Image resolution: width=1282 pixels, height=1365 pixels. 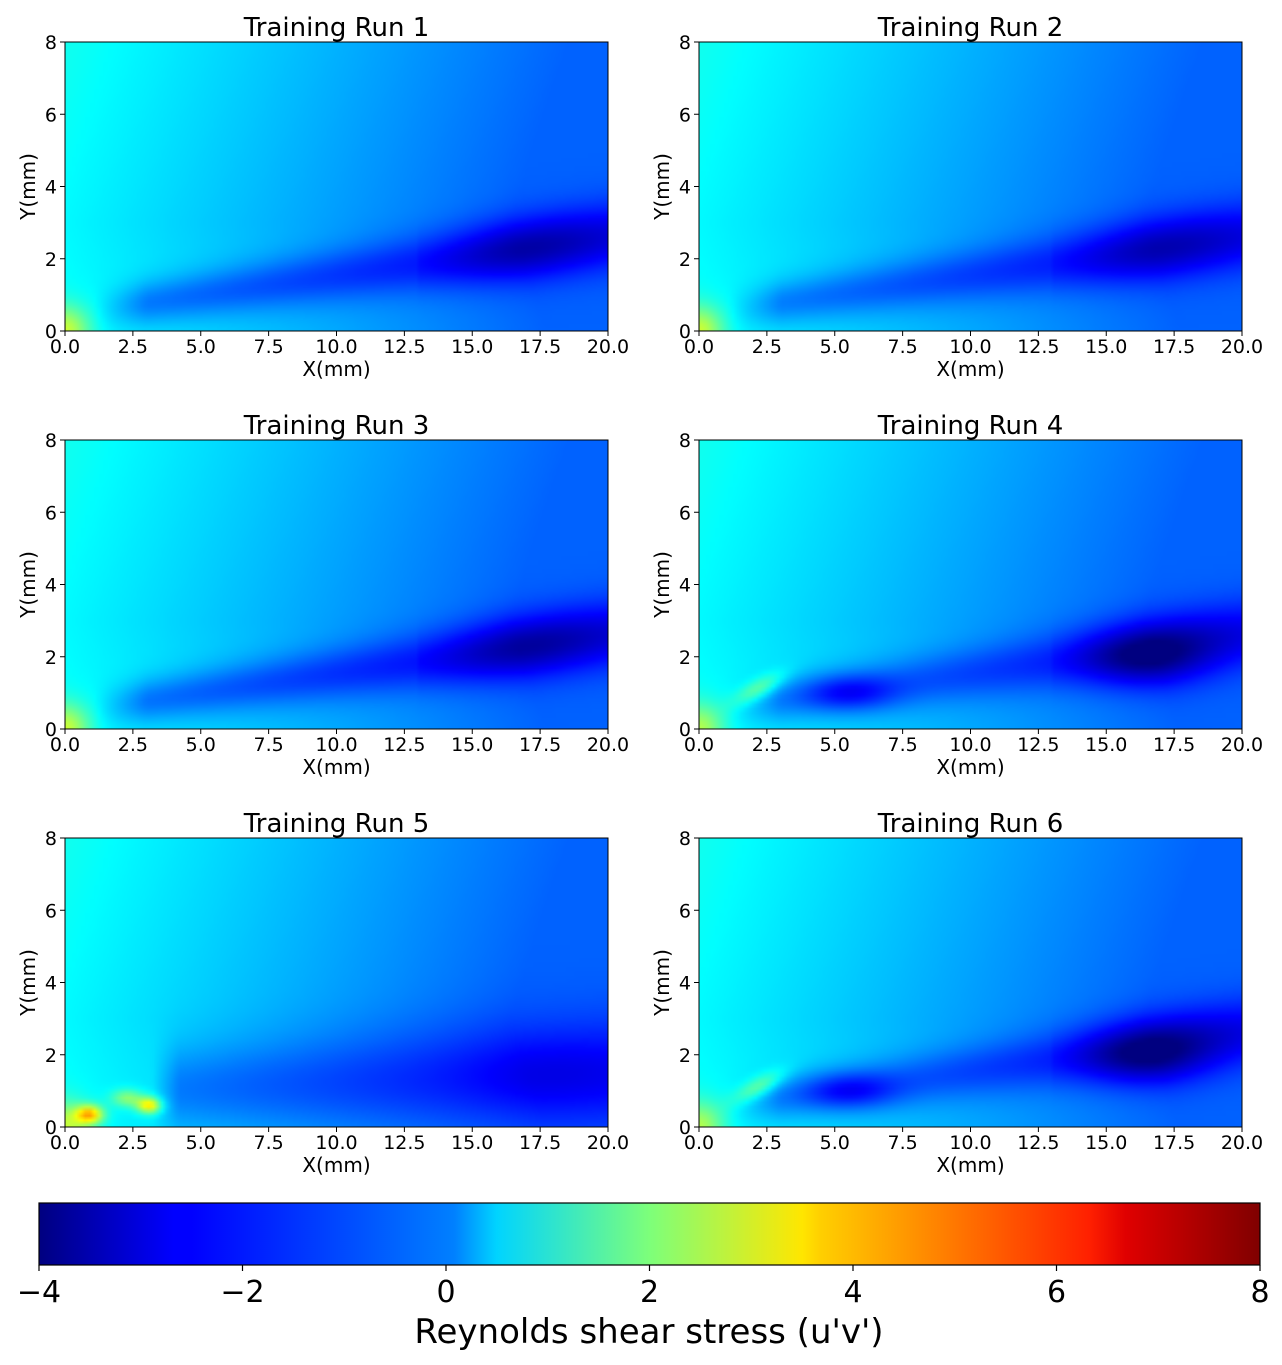 What do you see at coordinates (970, 426) in the screenshot?
I see `panel-title: Training Run 4` at bounding box center [970, 426].